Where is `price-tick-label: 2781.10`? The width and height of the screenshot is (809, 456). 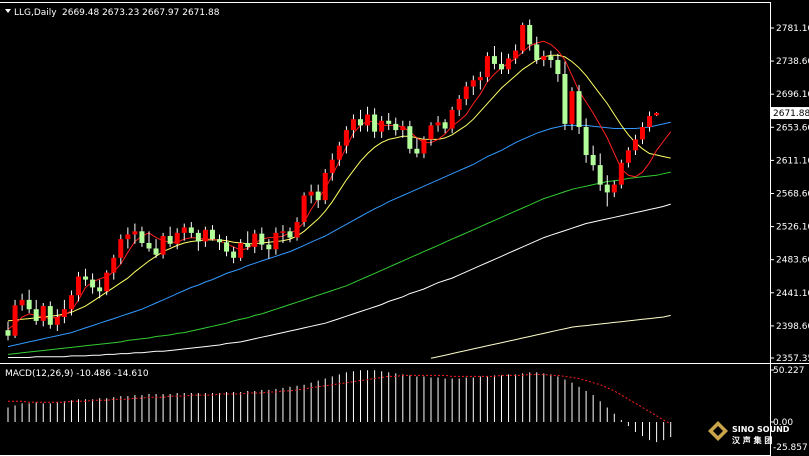
price-tick-label: 2781.10 is located at coordinates (792, 29).